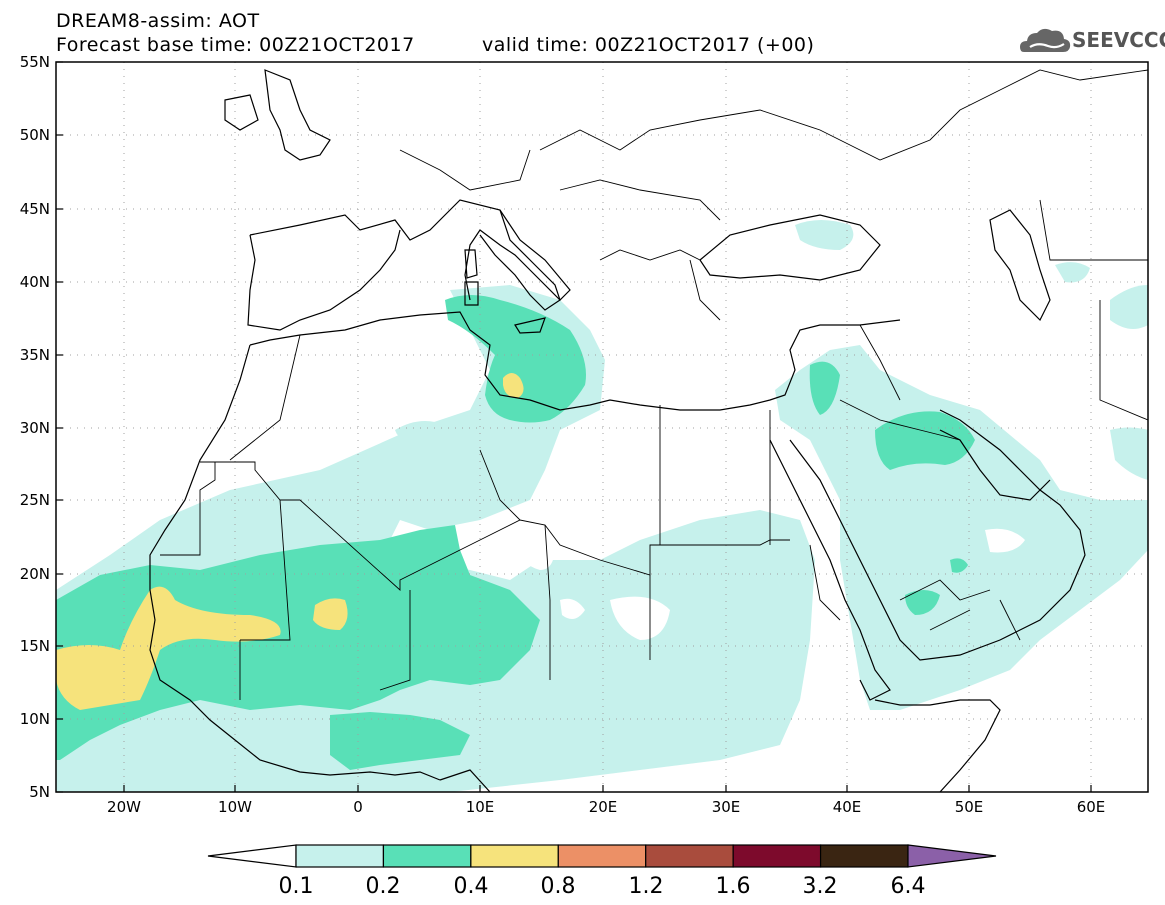  What do you see at coordinates (952, 856) in the screenshot?
I see `colorbar-over-arrow` at bounding box center [952, 856].